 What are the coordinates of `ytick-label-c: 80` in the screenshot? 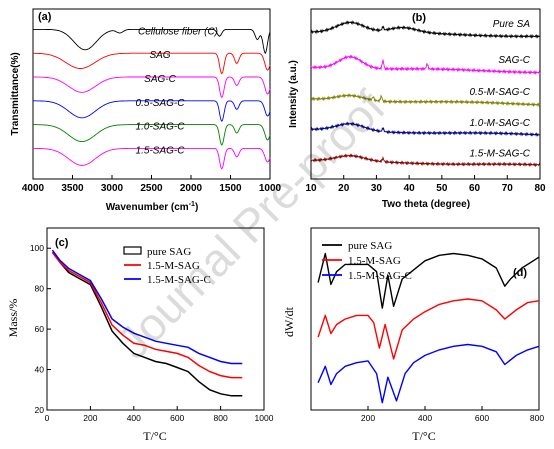 It's located at (40, 289).